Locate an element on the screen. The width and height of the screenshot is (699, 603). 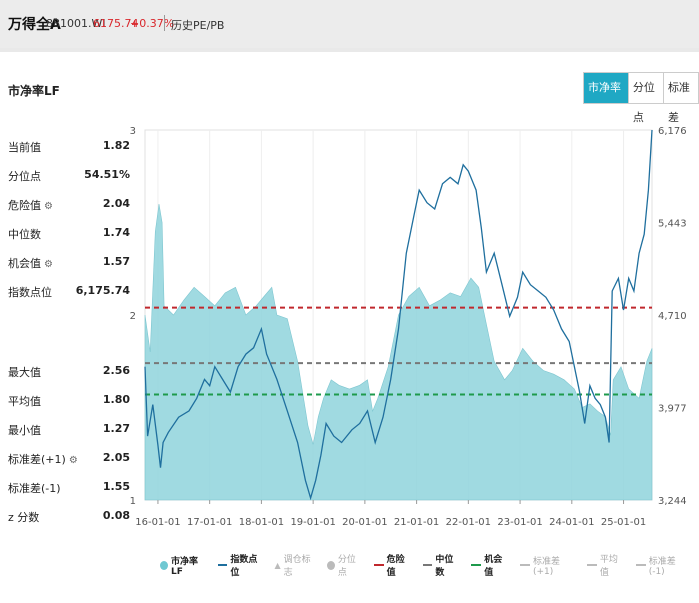
stat-label: 危险值 ⚙ is located at coordinates (30, 205).